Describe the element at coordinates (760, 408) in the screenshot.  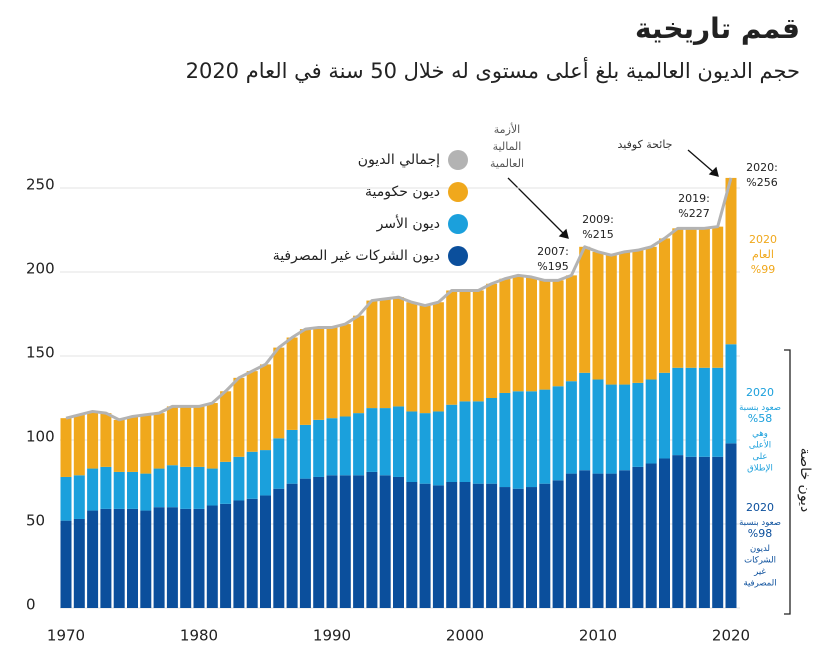
I see `annotation: صعود بنسبة` at that location.